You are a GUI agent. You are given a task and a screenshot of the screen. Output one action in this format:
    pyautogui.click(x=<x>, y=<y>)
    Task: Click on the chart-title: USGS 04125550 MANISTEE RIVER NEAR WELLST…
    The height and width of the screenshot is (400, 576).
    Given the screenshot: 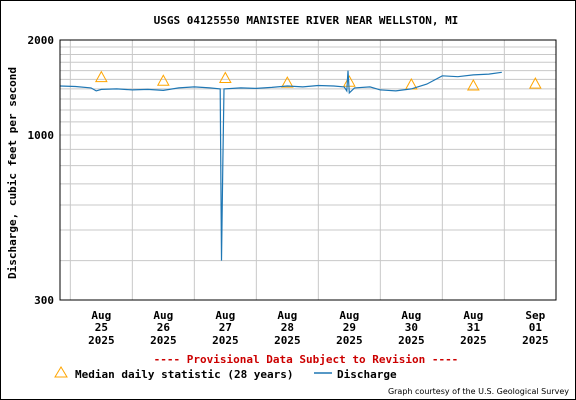 What is the action you would take?
    pyautogui.click(x=306, y=20)
    